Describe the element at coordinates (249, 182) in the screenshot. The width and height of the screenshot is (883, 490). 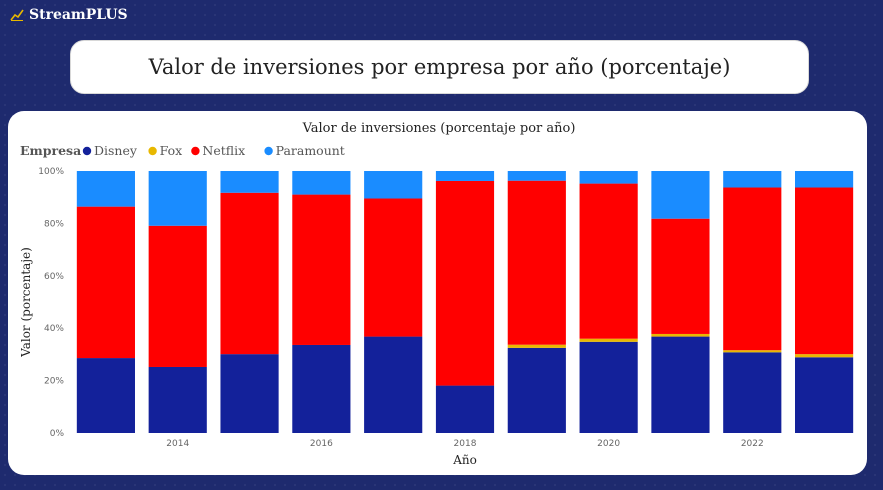
I see `bar-segment-paramount-2015` at that location.